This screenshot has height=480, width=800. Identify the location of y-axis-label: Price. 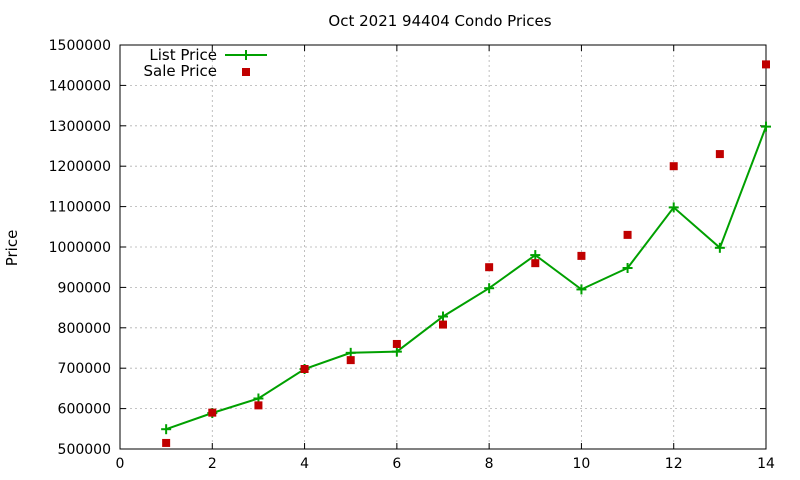
(12, 248).